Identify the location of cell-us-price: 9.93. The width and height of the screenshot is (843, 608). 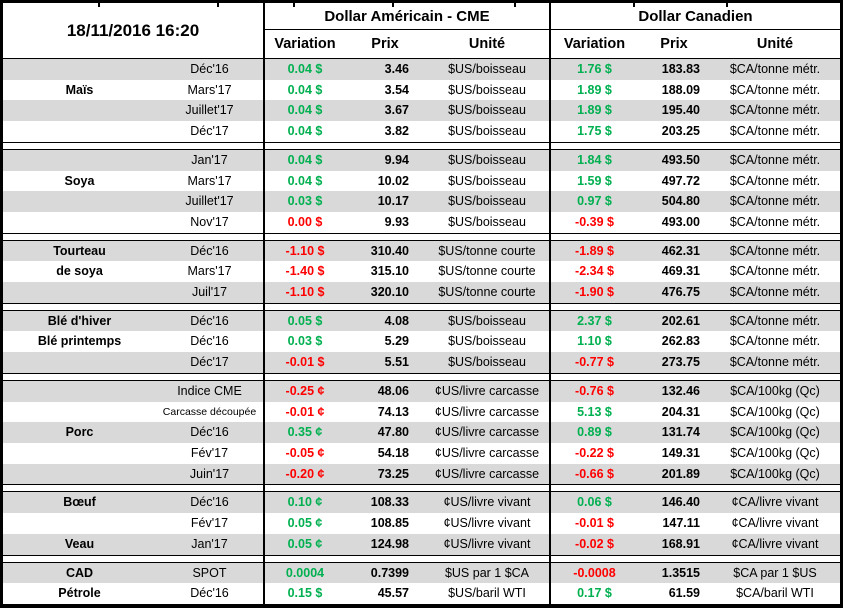
(396, 221).